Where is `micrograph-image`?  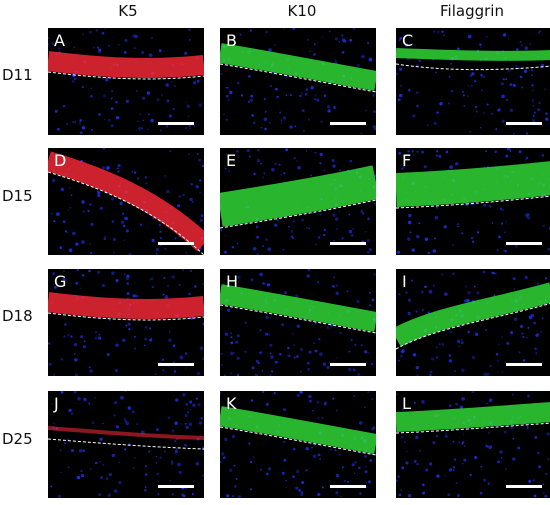 micrograph-image is located at coordinates (473, 444).